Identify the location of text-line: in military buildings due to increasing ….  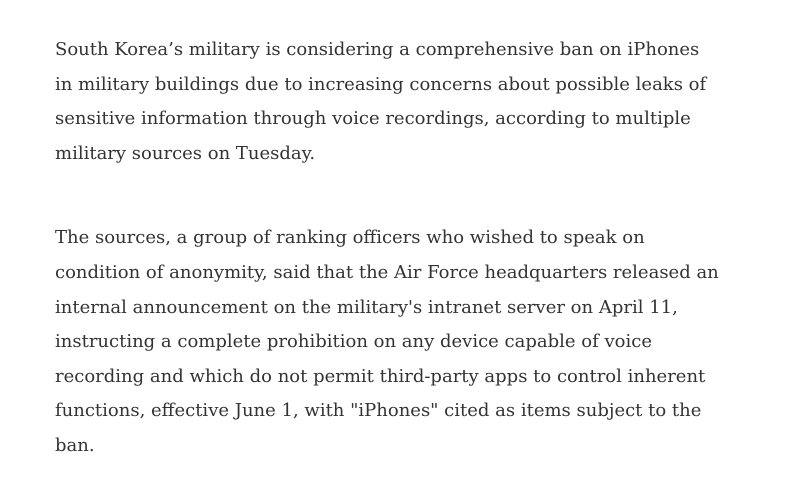
(381, 84).